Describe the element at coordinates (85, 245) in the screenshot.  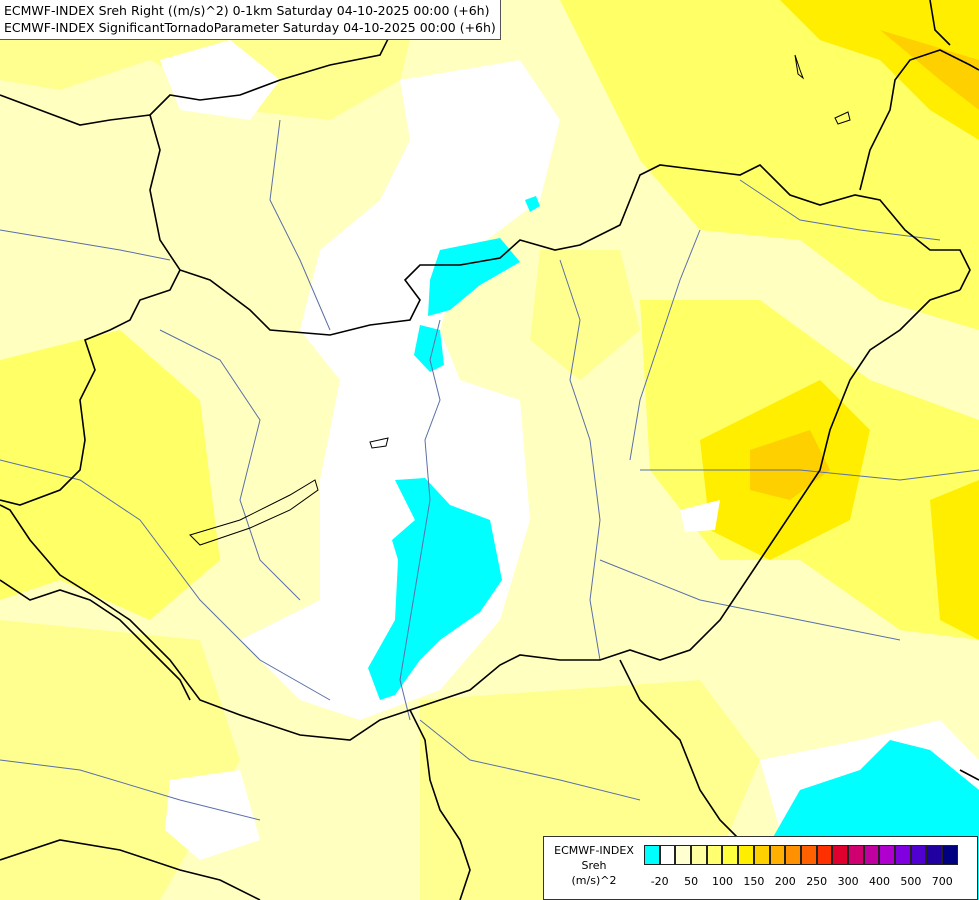
I see `river-northwest` at that location.